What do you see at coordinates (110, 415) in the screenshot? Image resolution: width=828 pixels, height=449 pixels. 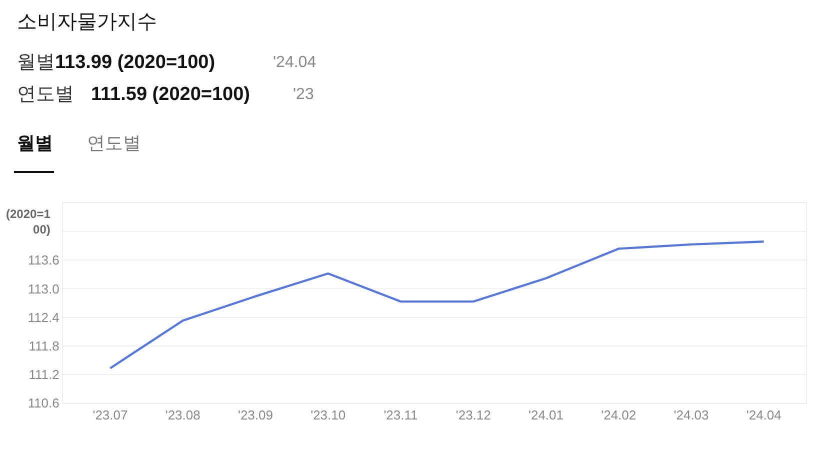 I see `x-tick-label: '23.07` at bounding box center [110, 415].